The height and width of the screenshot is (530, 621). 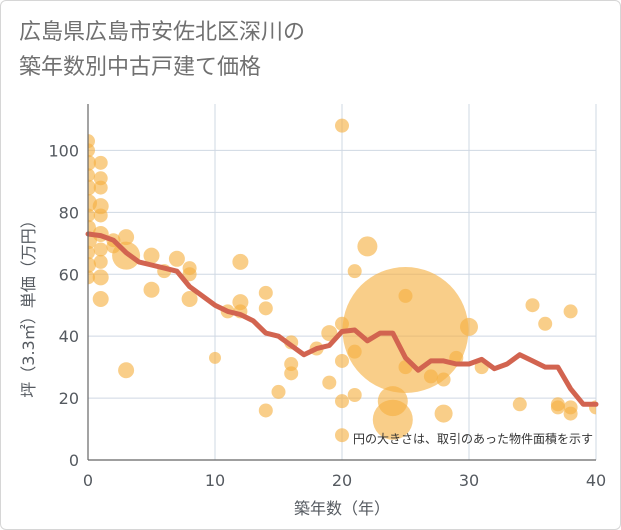 What do you see at coordinates (63, 150) in the screenshot?
I see `y-tick-label-100: 100` at bounding box center [63, 150].